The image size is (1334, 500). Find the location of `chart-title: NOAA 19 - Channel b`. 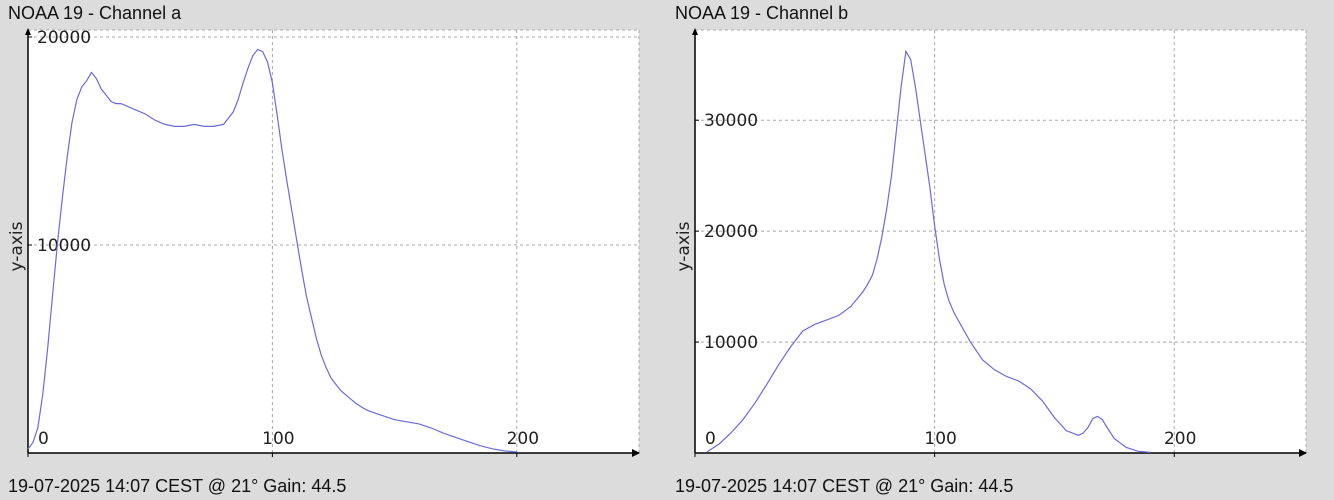

chart-title: NOAA 19 - Channel b is located at coordinates (762, 13).